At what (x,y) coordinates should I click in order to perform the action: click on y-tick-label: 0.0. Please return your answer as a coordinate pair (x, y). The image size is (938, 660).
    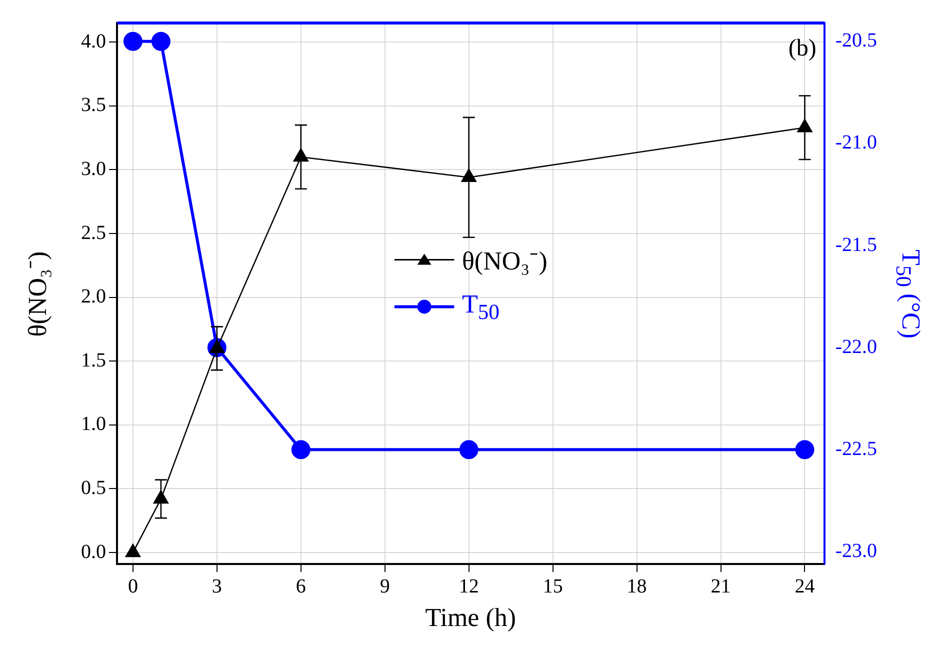
    Looking at the image, I should click on (93, 551).